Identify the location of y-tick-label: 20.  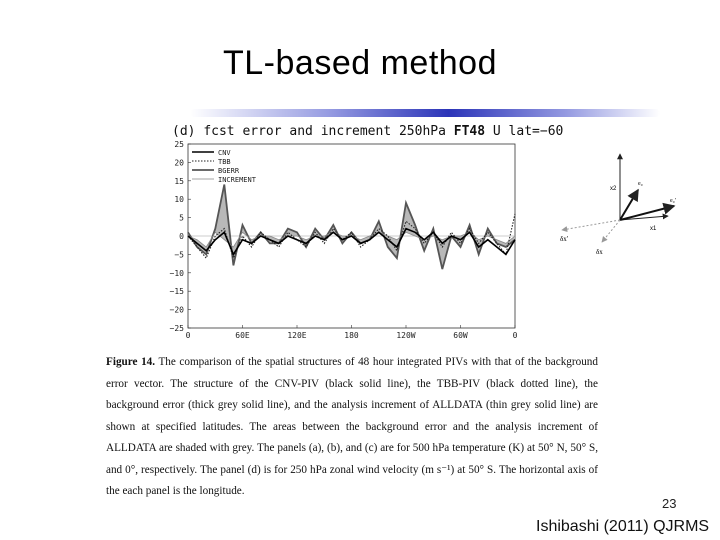
(179, 162).